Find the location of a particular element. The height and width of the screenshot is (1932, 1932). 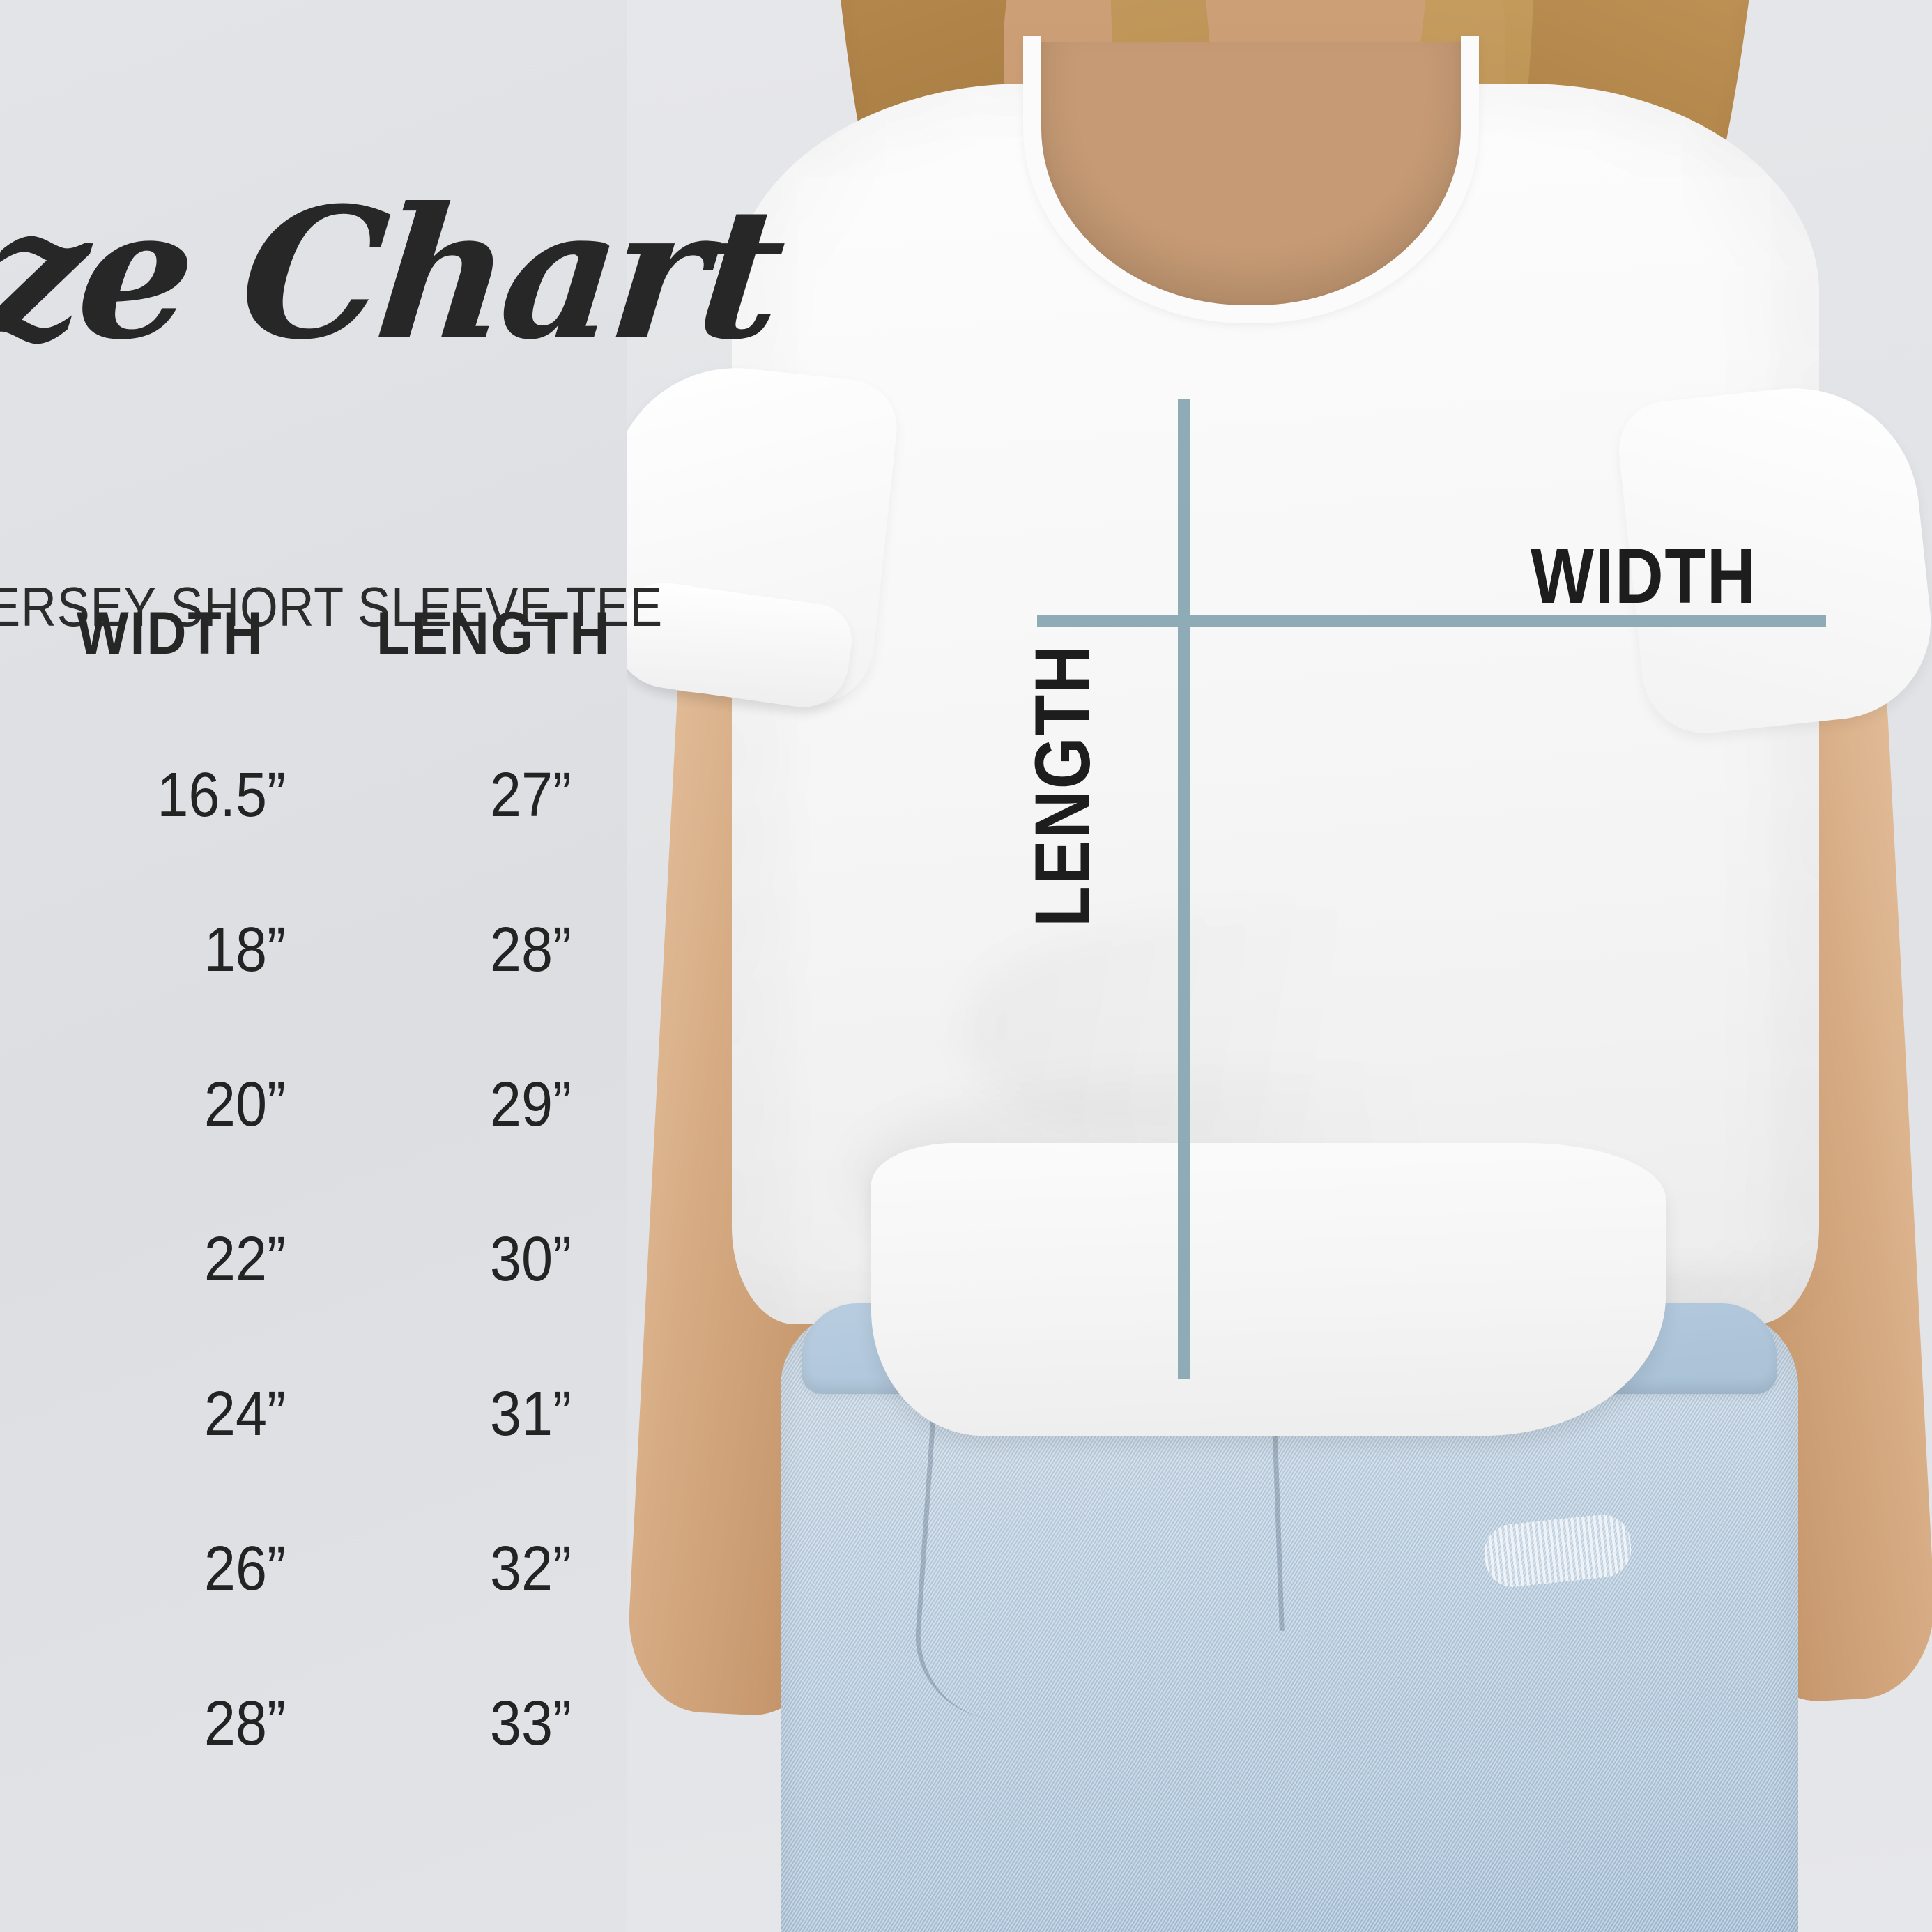

cell-length: 30” is located at coordinates (530, 1259).